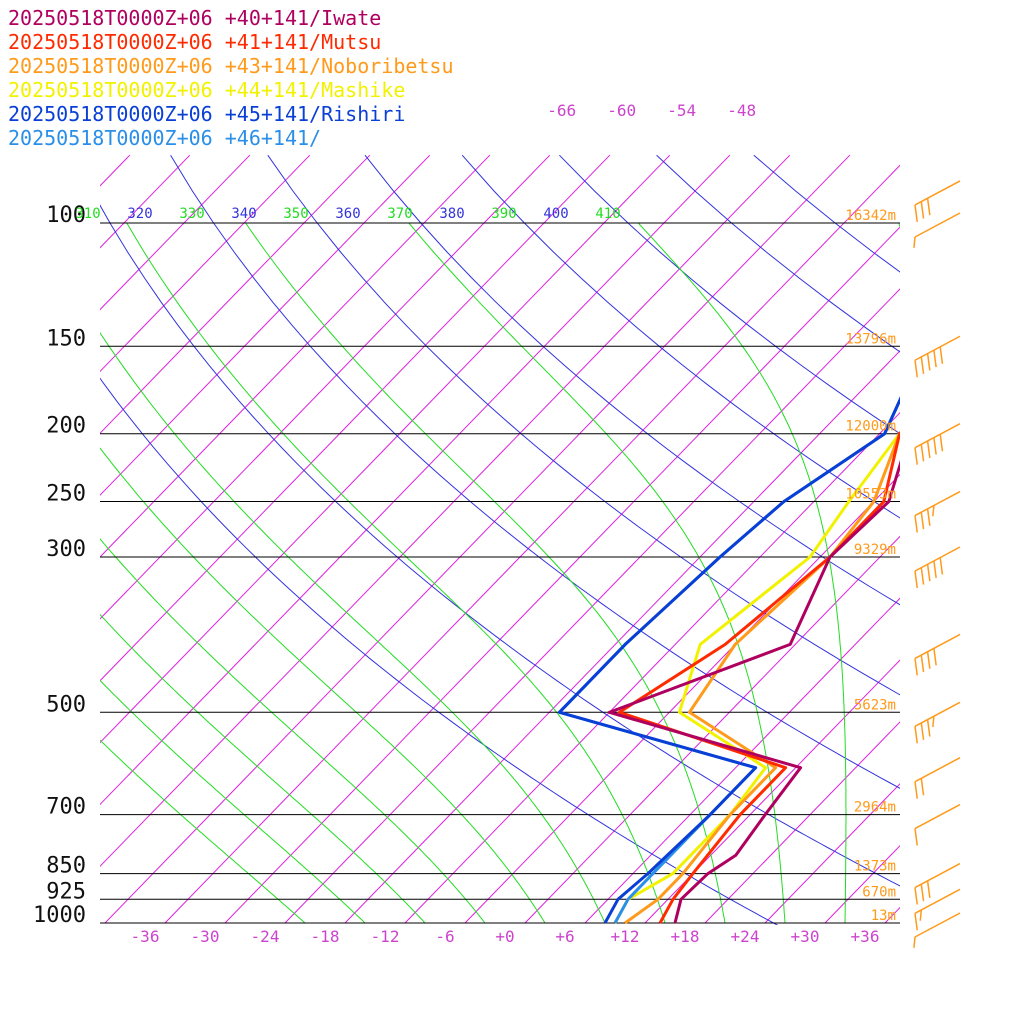 This screenshot has height=1024, width=1024. I want to click on theta-label: 320, so click(139, 214).